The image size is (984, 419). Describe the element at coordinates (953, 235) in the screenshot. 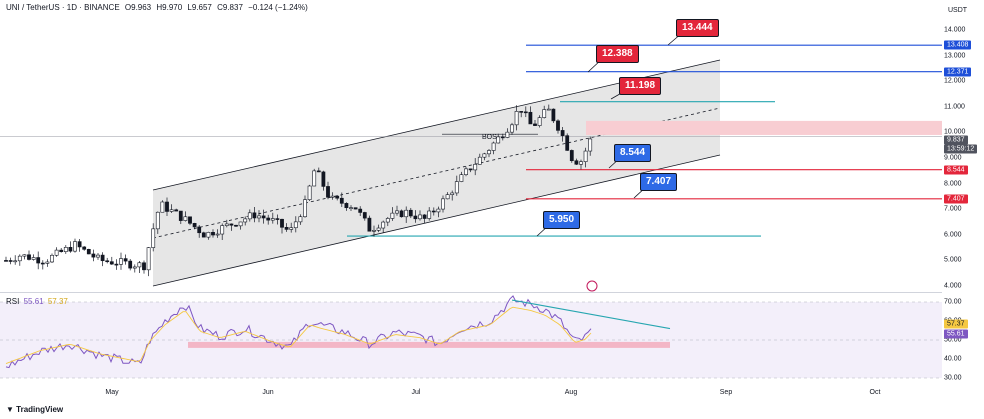

I see `price-tick: 6.000` at that location.